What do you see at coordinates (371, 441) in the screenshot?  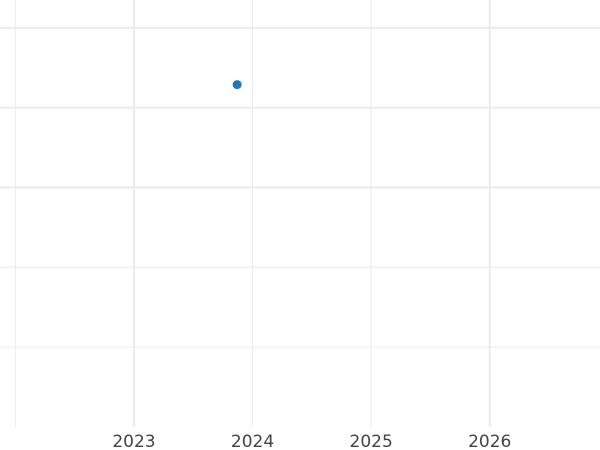 I see `x-tick-label: 2025` at bounding box center [371, 441].